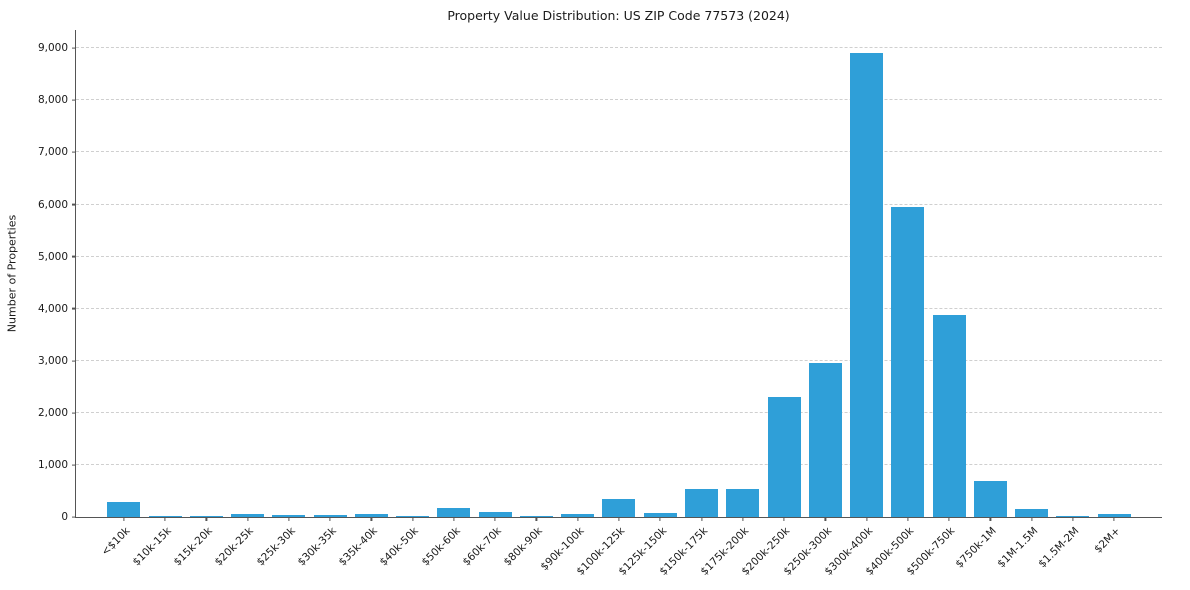  What do you see at coordinates (976, 548) in the screenshot?
I see `x-tick-label: $750k-1M` at bounding box center [976, 548].